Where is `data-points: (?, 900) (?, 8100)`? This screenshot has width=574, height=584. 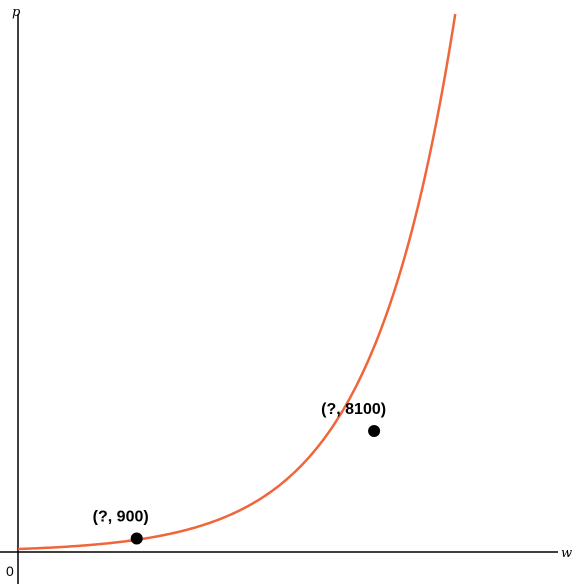 data-points: (?, 900) (?, 8100) is located at coordinates (239, 473).